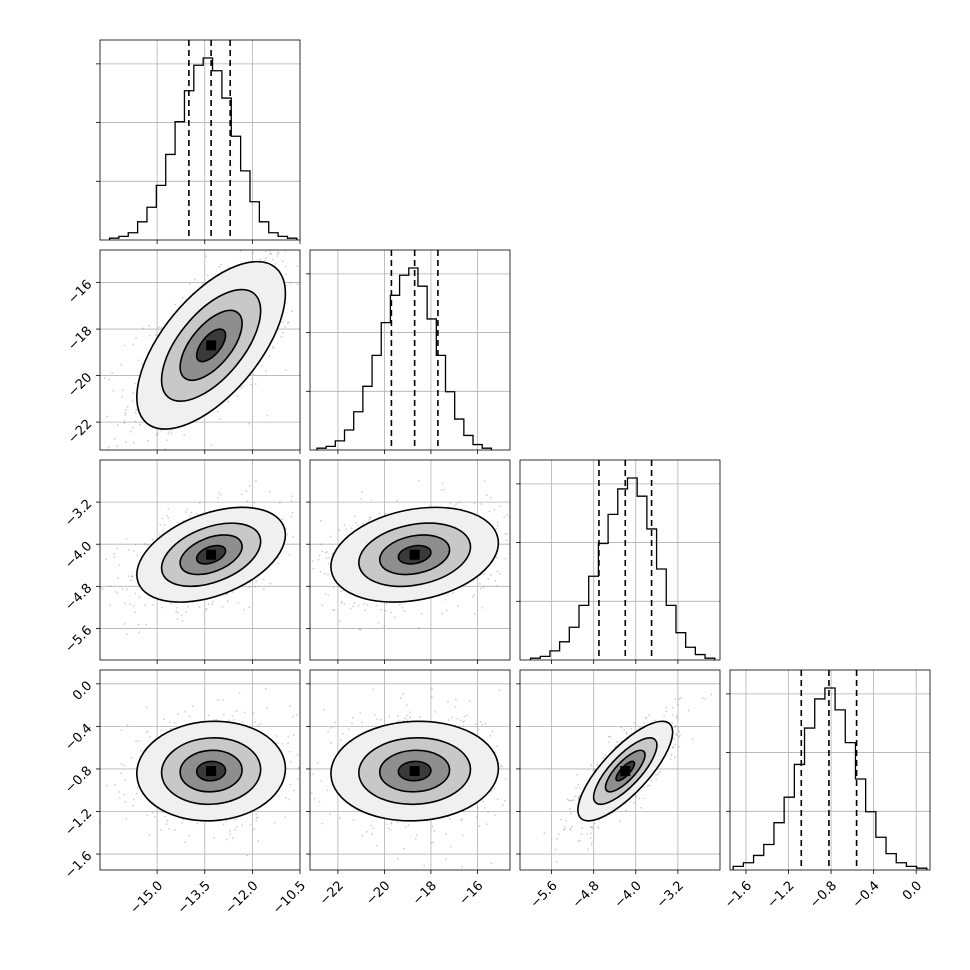 Image resolution: width=970 pixels, height=970 pixels. Describe the element at coordinates (823, 894) in the screenshot. I see `x-tick-label: −0.8` at that location.